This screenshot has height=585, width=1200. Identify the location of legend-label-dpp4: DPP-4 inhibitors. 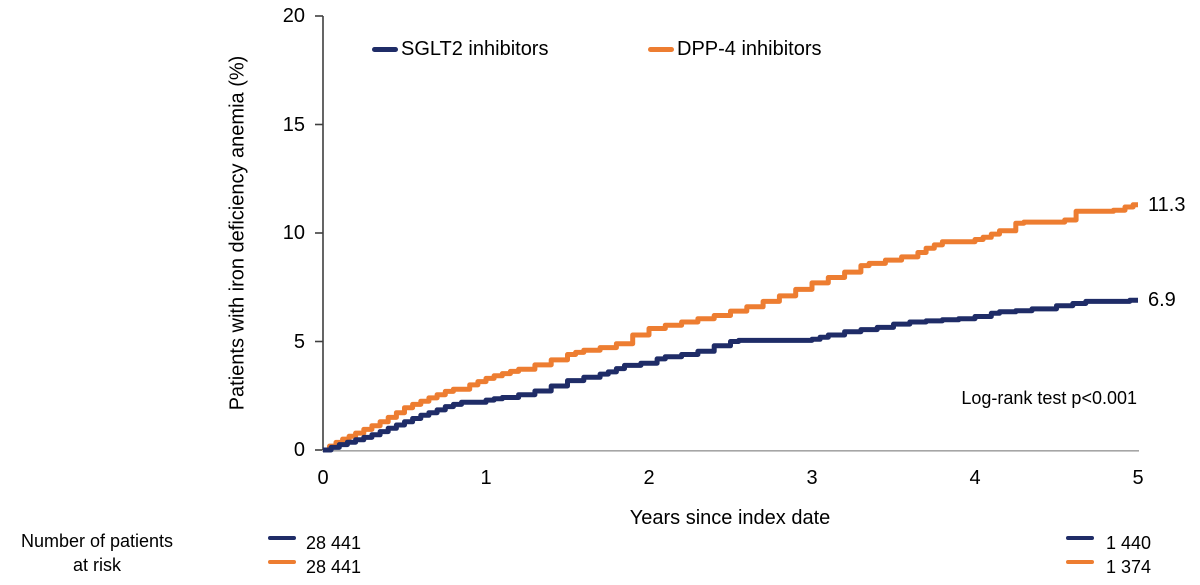
(749, 48).